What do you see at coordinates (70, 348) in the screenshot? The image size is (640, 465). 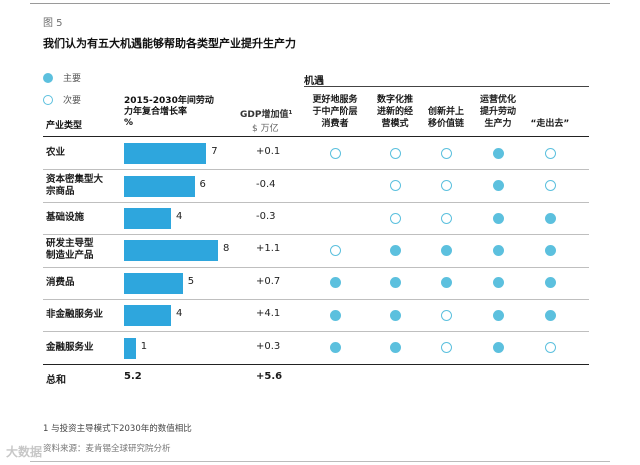 I see `row-label: 金融服务业` at bounding box center [70, 348].